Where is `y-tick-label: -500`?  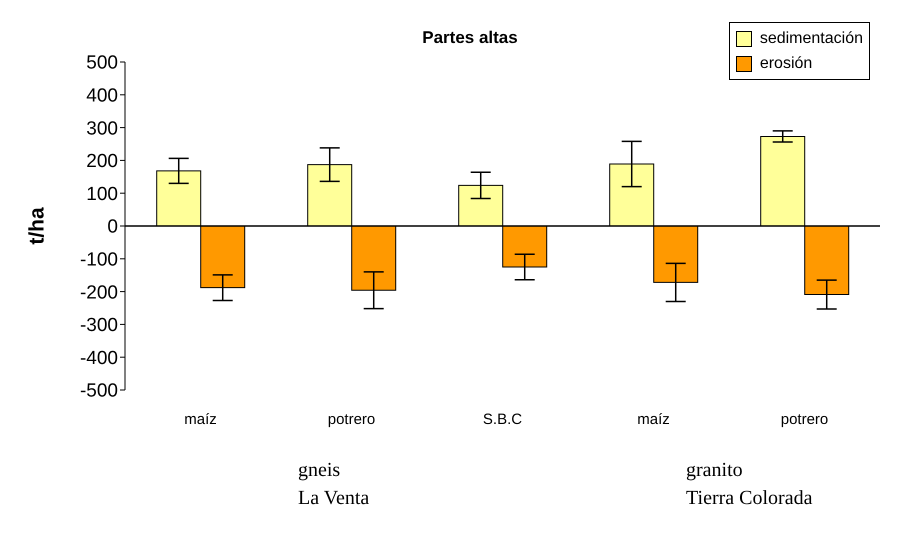
y-tick-label: -500 is located at coordinates (99, 391).